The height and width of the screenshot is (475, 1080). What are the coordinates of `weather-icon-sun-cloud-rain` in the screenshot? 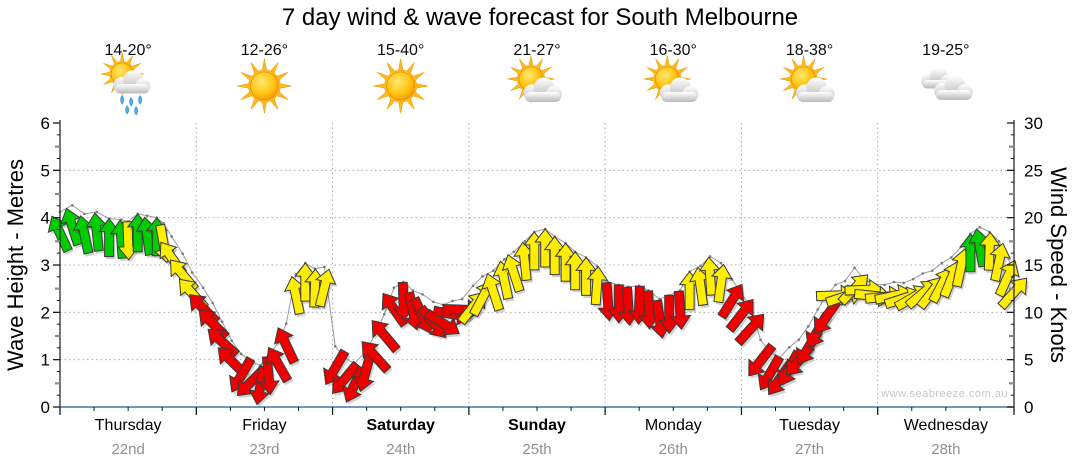 It's located at (125, 84).